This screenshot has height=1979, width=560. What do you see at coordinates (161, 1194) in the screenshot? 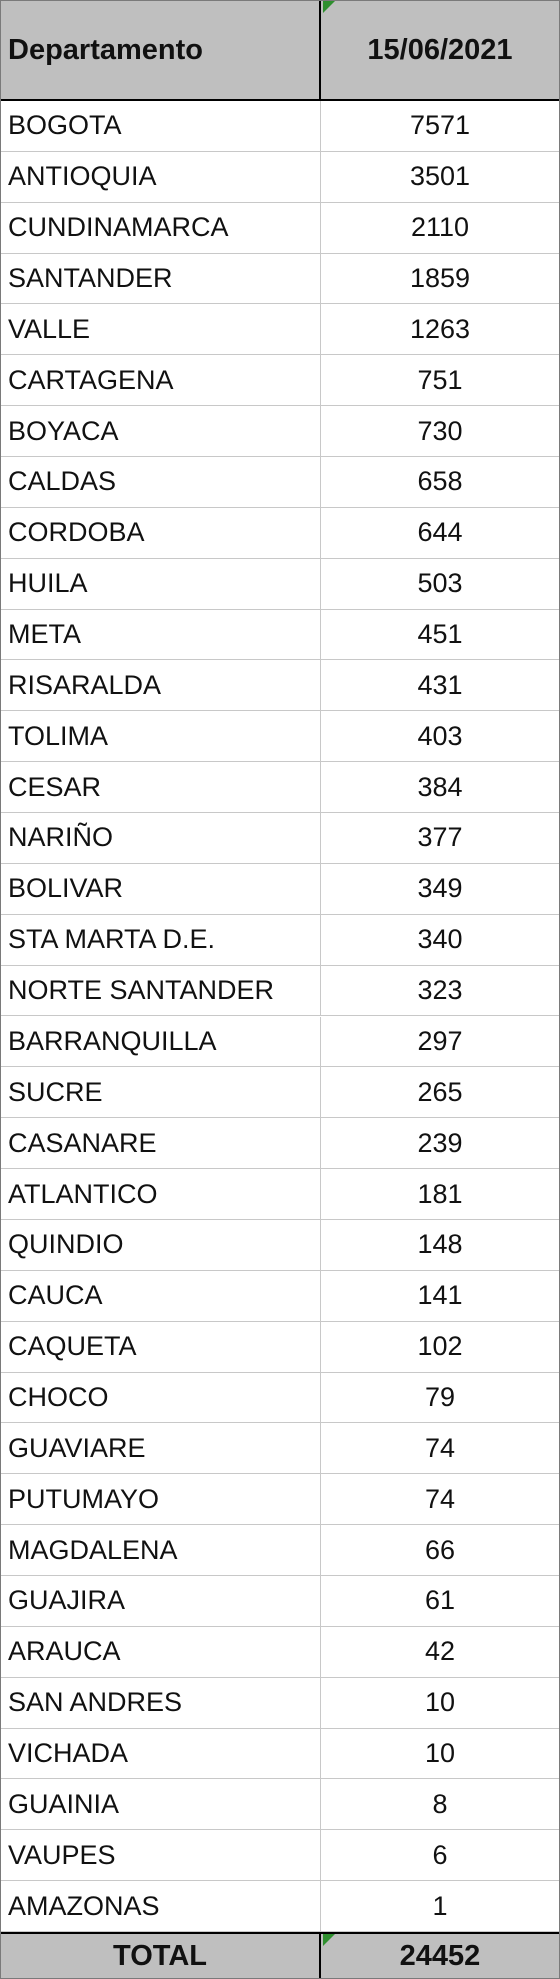
I see `department-cell: ATLANTICO` at bounding box center [161, 1194].